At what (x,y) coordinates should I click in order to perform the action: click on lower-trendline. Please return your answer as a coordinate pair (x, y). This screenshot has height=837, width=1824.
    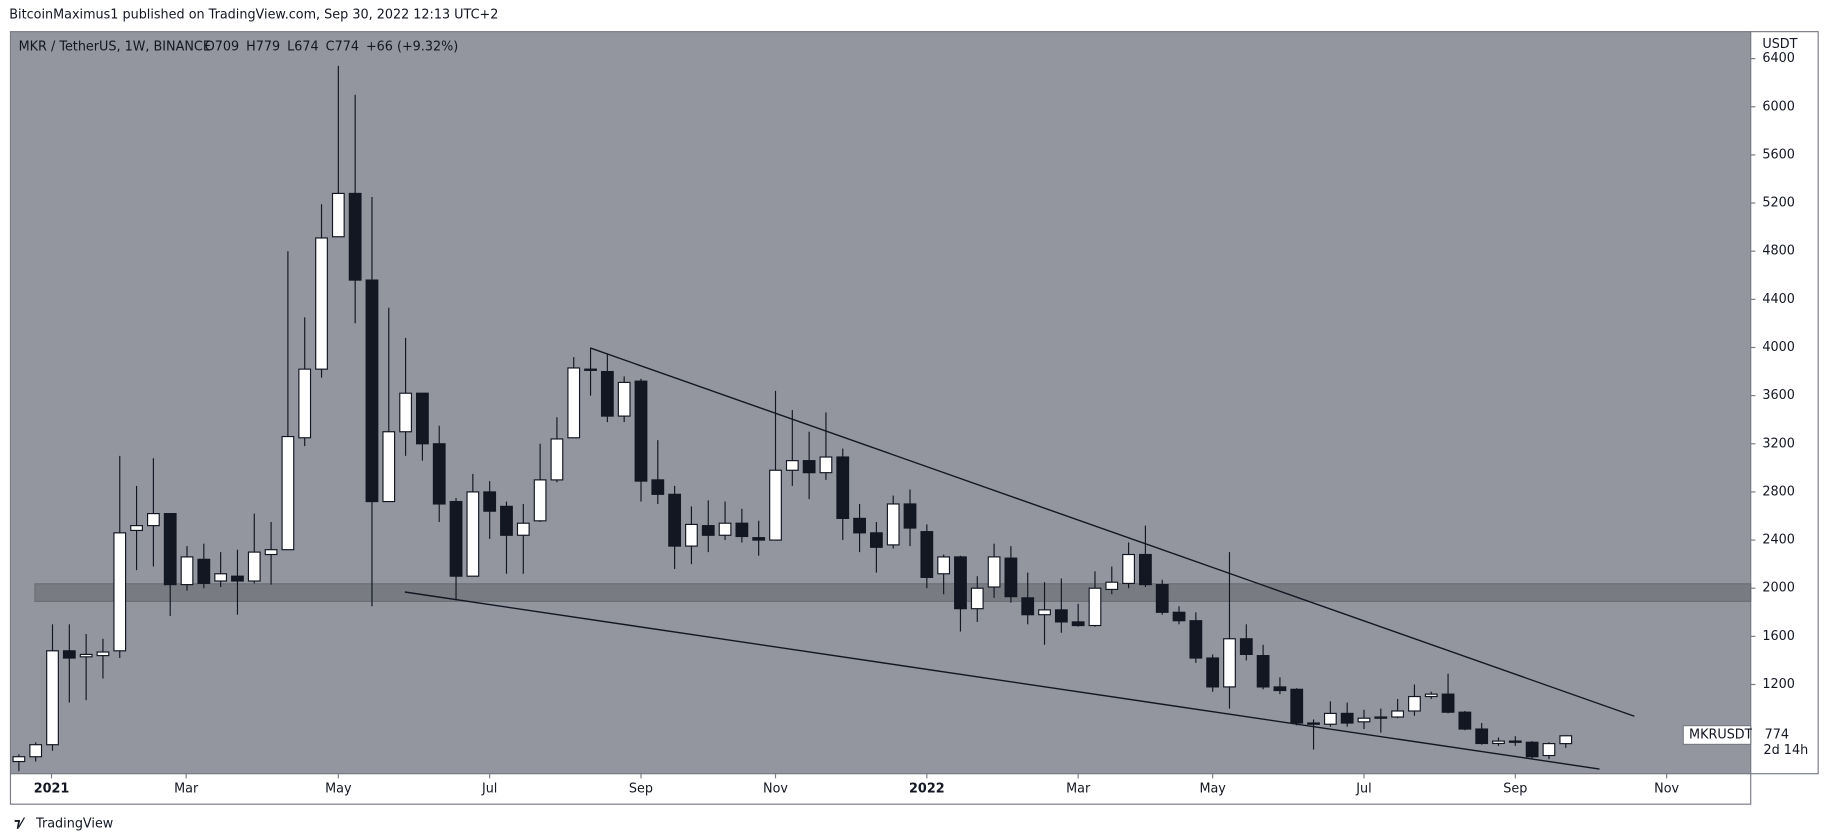
    Looking at the image, I should click on (1002, 680).